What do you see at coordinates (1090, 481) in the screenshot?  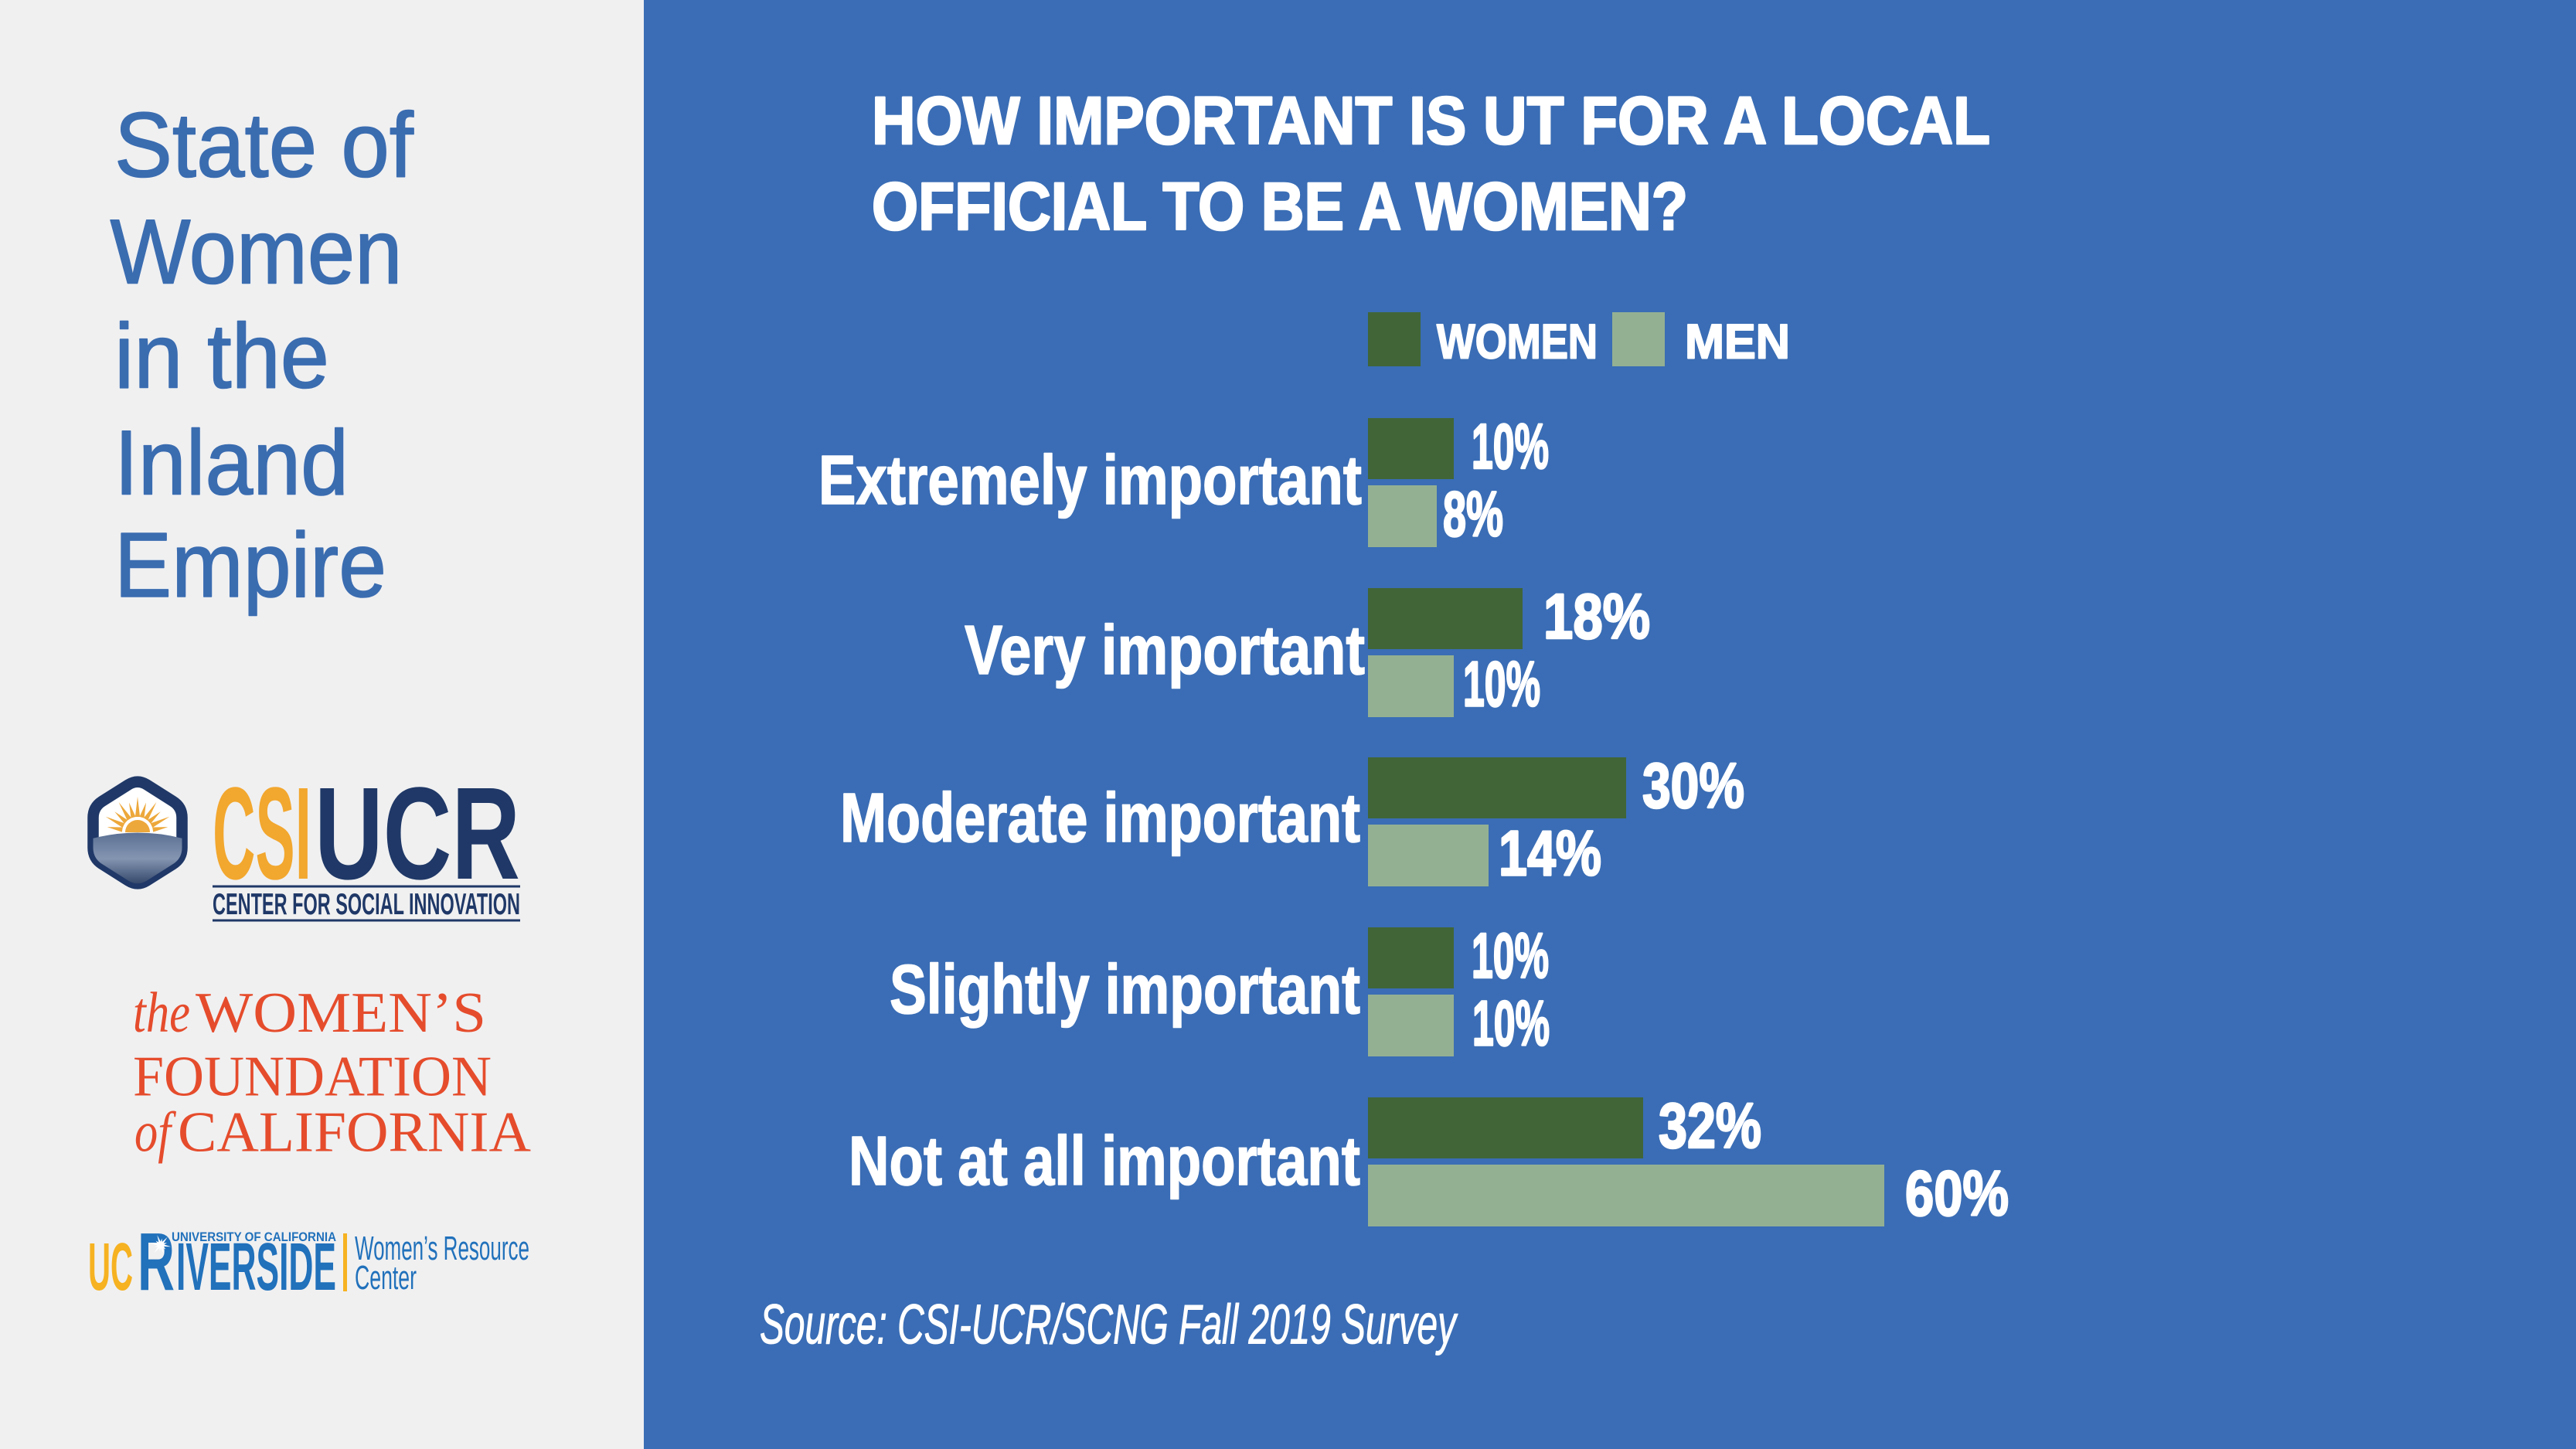 I see `svg-text: Extremely important` at bounding box center [1090, 481].